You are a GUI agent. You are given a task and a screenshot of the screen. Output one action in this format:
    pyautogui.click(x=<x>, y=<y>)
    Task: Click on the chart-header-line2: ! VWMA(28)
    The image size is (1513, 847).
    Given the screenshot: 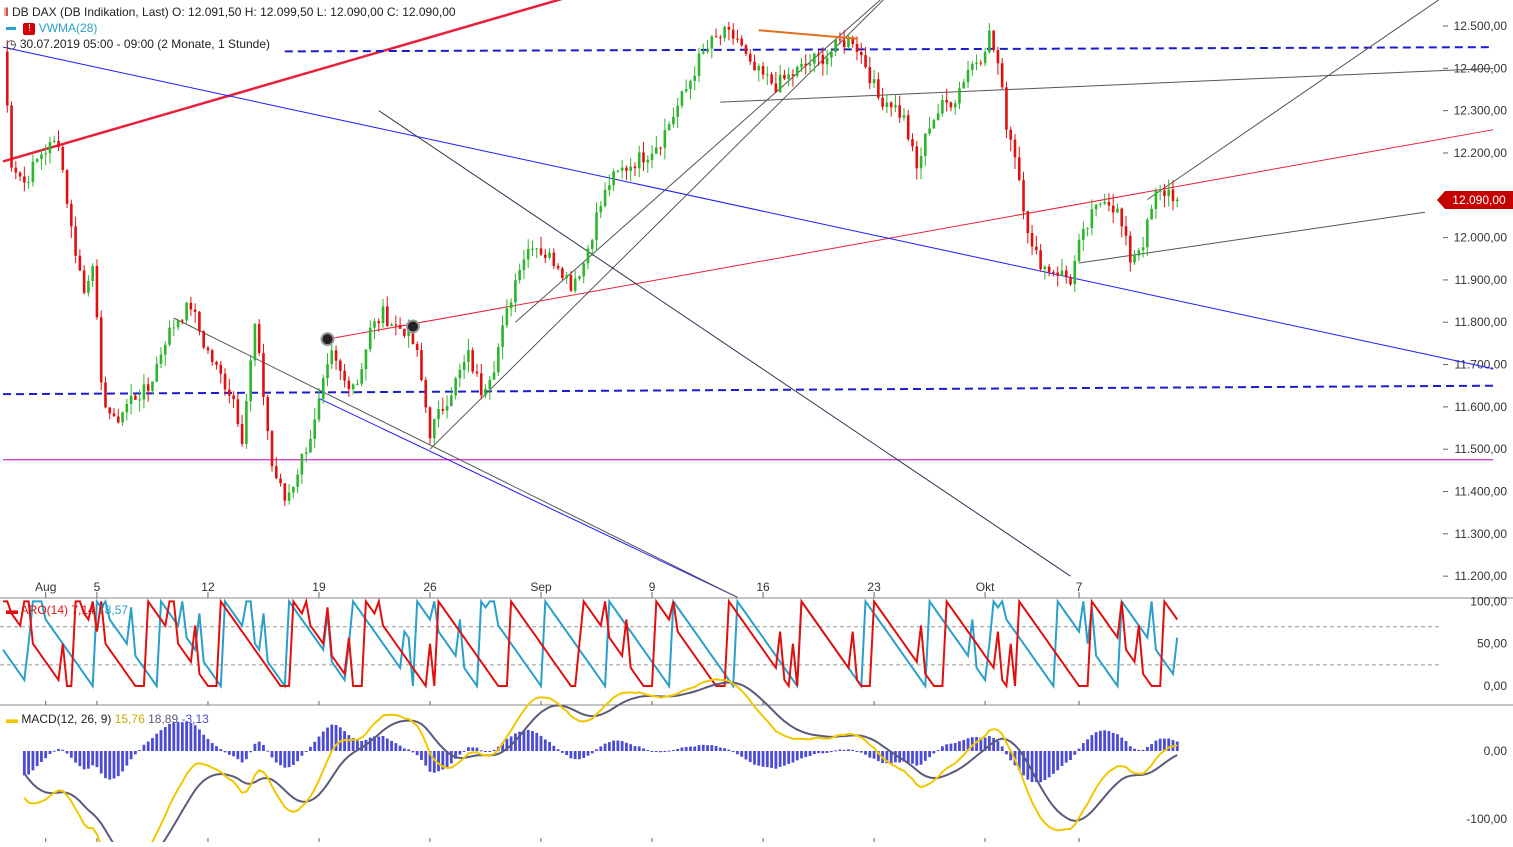 What is the action you would take?
    pyautogui.click(x=51, y=28)
    